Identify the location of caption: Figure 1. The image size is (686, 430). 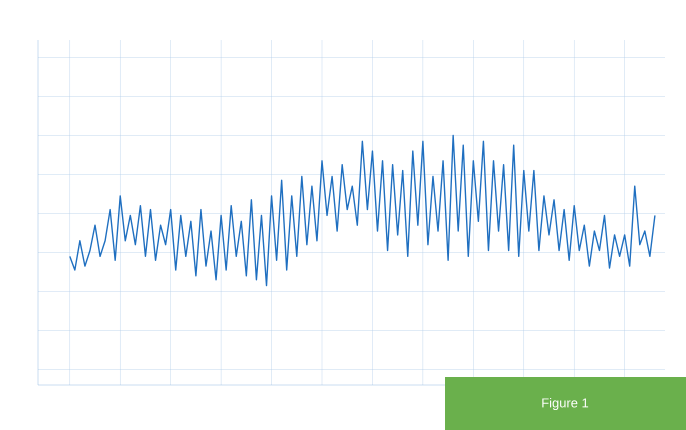
(565, 404).